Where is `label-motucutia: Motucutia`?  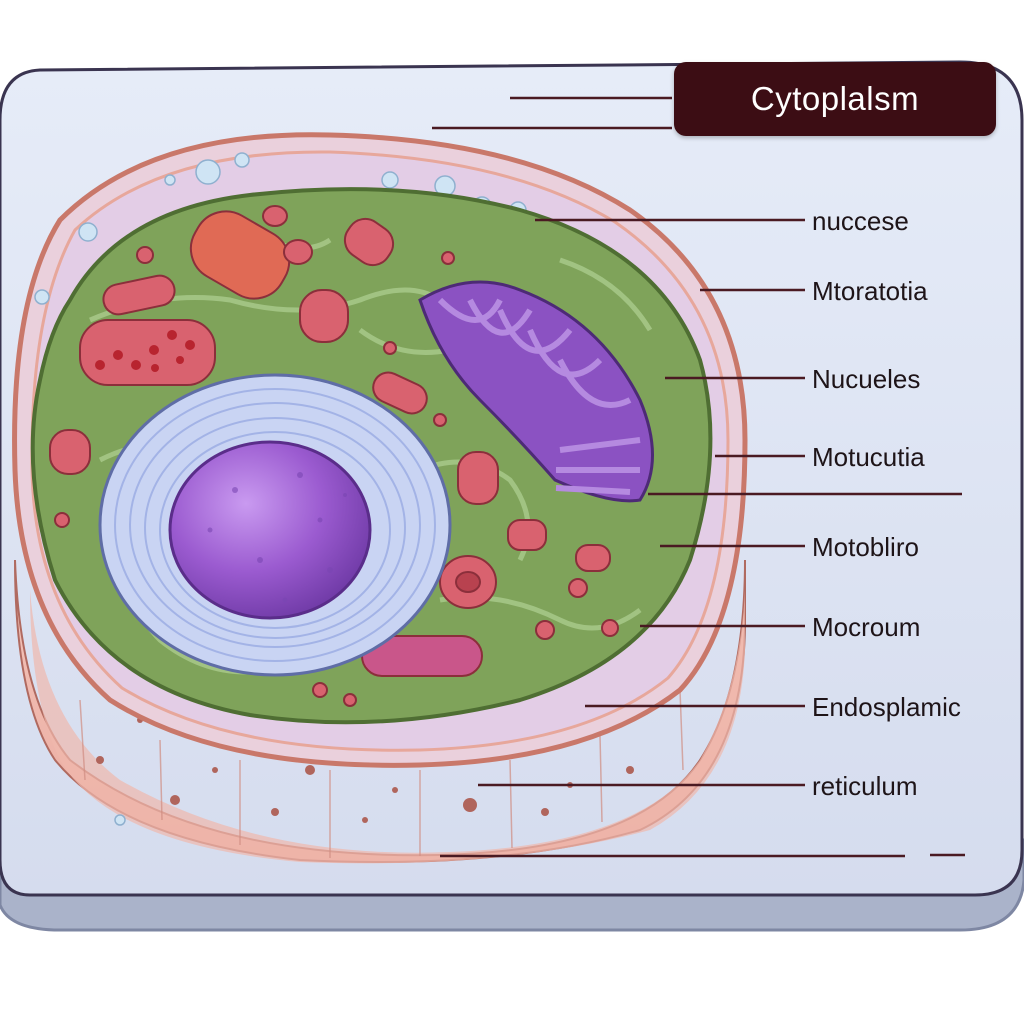 label-motucutia: Motucutia is located at coordinates (868, 457).